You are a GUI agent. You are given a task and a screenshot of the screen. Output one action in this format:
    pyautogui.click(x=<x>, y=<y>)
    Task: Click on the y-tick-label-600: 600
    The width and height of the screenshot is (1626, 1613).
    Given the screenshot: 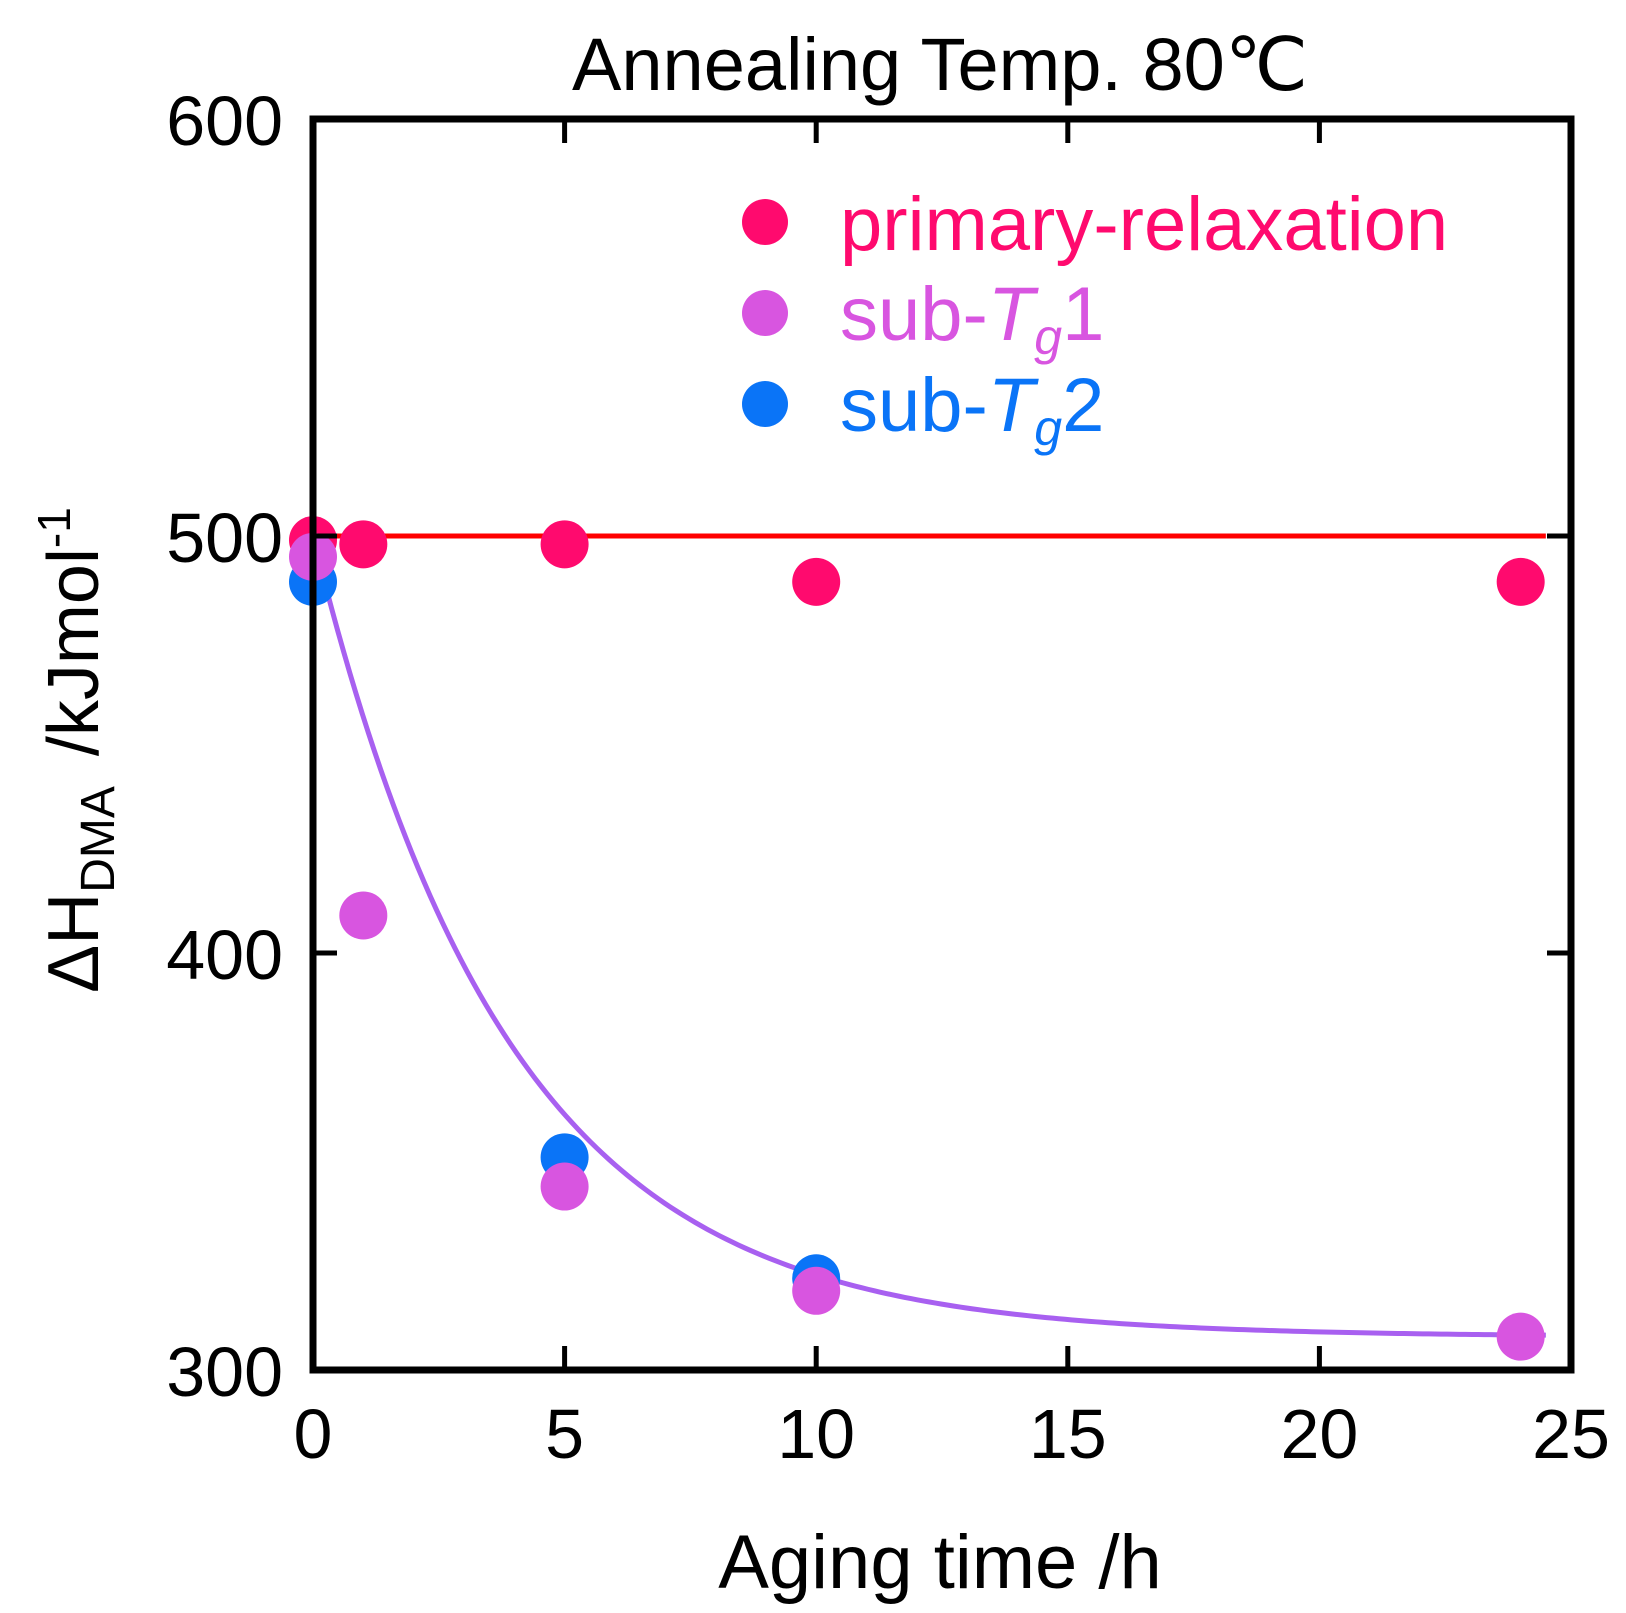 What is the action you would take?
    pyautogui.click(x=224, y=121)
    